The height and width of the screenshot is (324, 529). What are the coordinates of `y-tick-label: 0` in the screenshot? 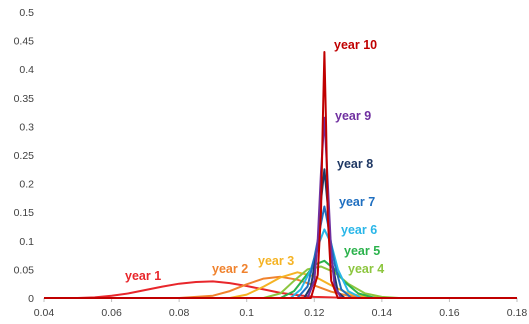 It's located at (31, 299).